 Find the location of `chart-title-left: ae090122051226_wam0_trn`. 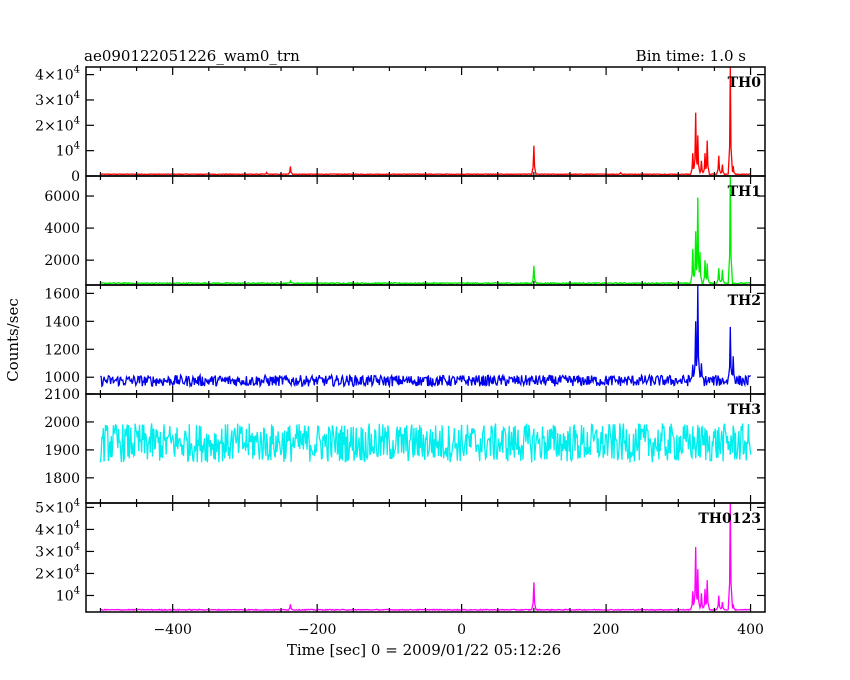

chart-title-left: ae090122051226_wam0_trn is located at coordinates (192, 56).